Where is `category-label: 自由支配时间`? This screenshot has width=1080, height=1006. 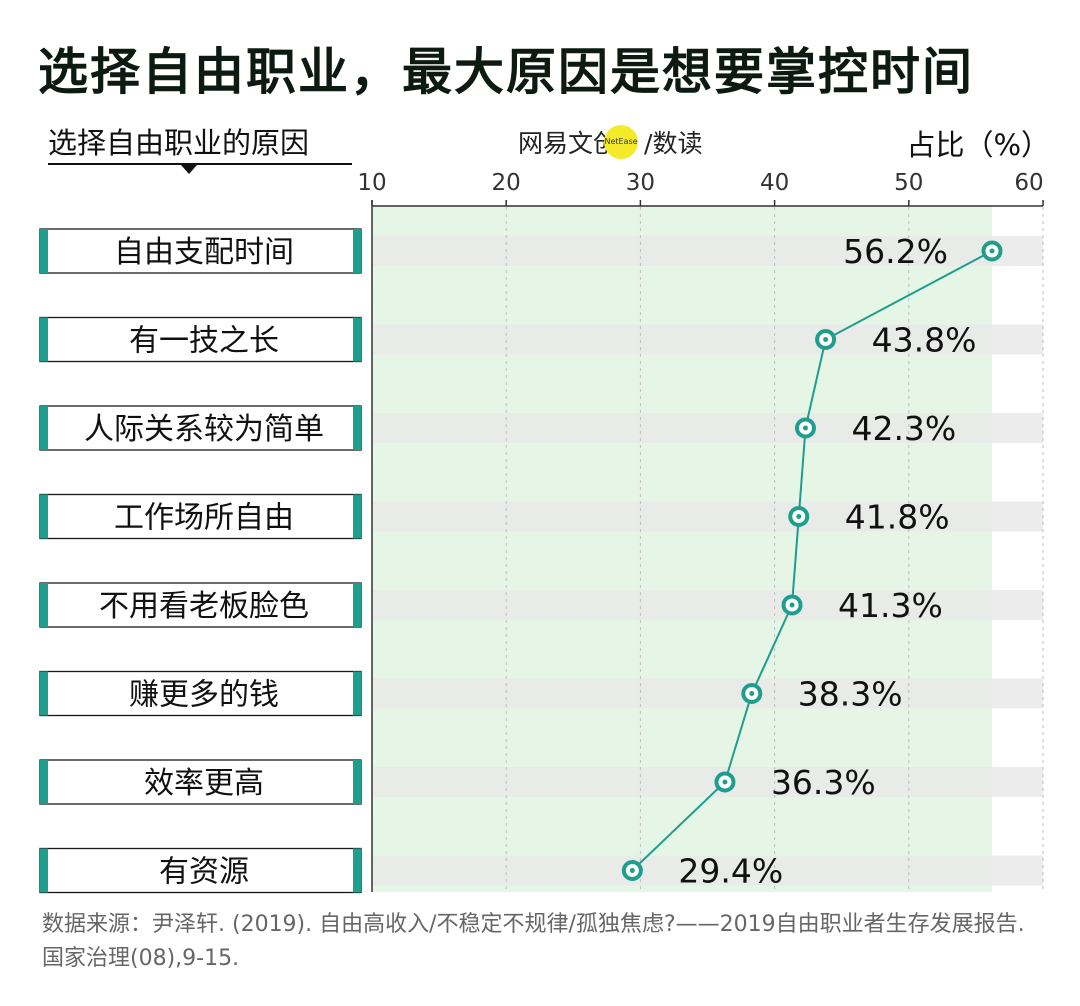
category-label: 自由支配时间 is located at coordinates (200, 251).